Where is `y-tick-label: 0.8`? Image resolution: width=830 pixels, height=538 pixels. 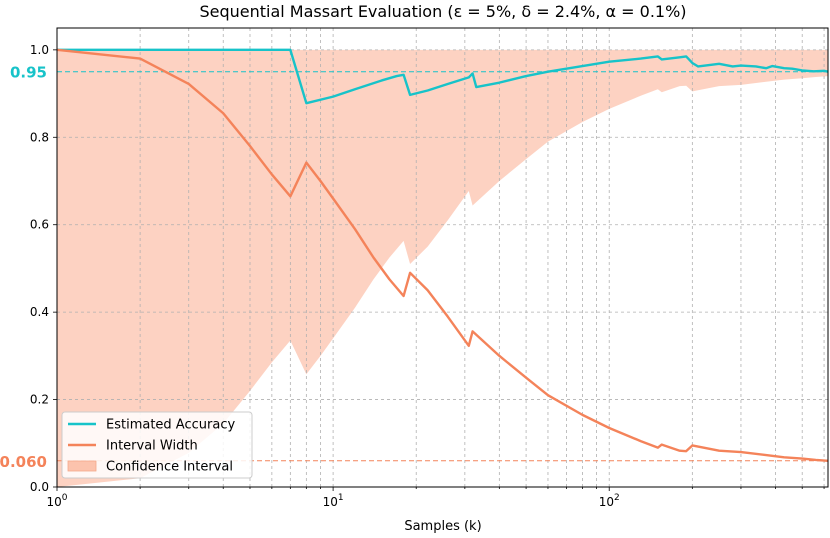
y-tick-label: 0.8 is located at coordinates (39, 137).